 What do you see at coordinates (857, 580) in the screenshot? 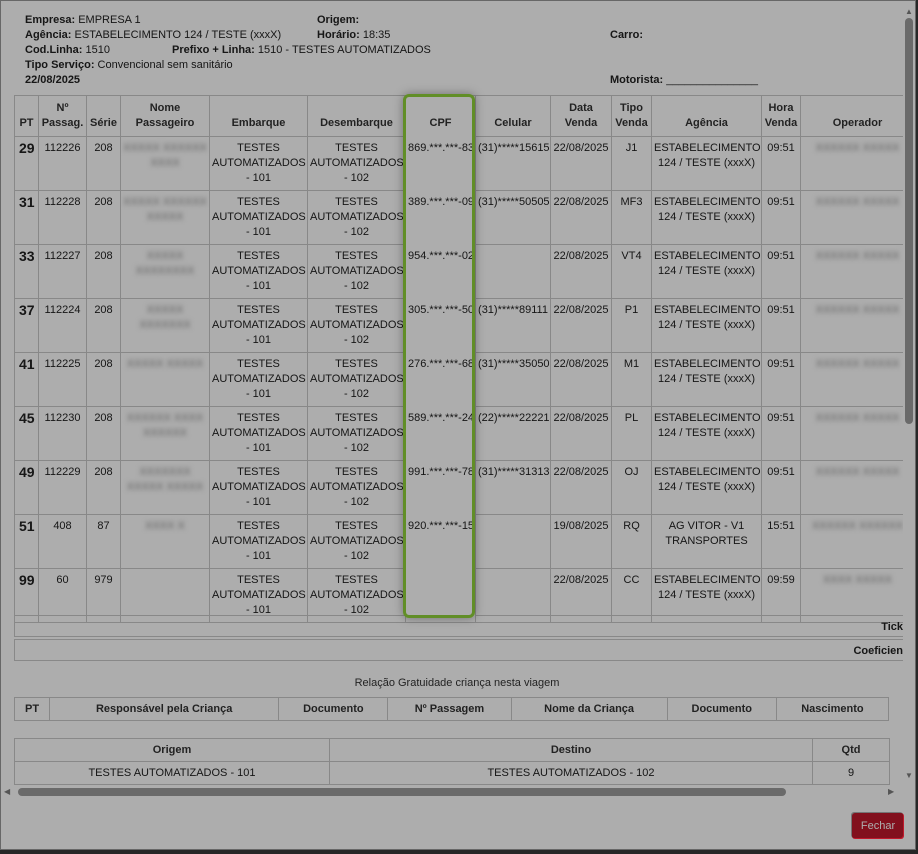
I see `operator-name-redacted: XXXX XXXXX` at bounding box center [857, 580].